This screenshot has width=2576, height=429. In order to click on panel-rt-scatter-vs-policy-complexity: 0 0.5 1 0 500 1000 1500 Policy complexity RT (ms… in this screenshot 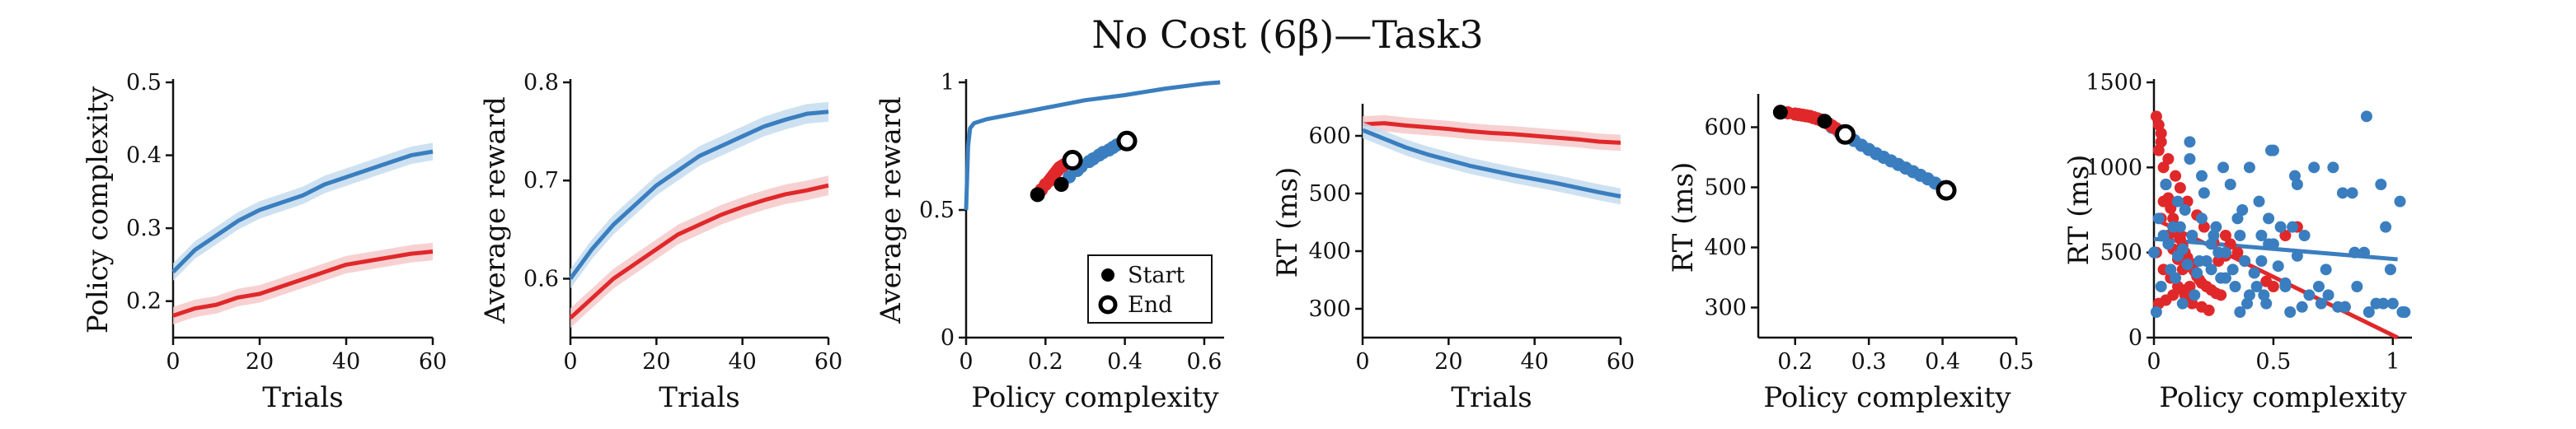, I will do `click(2237, 242)`.